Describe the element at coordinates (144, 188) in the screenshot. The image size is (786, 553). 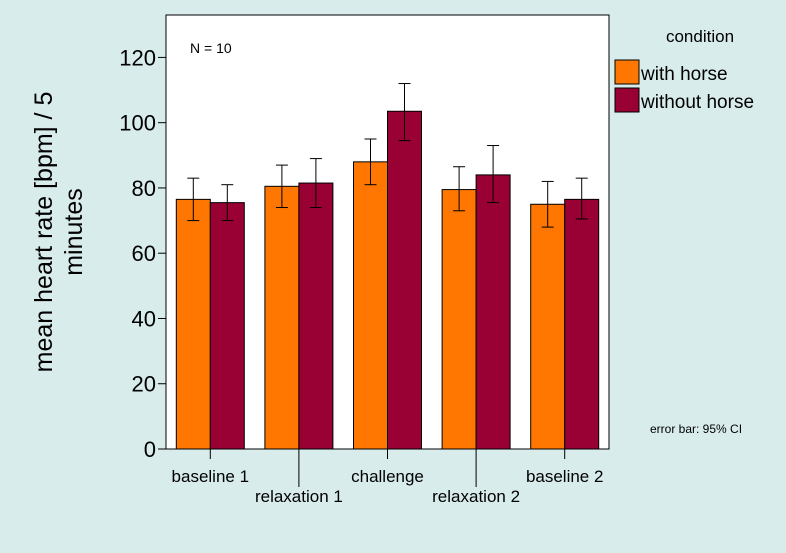
I see `y-tick-label: 80` at that location.